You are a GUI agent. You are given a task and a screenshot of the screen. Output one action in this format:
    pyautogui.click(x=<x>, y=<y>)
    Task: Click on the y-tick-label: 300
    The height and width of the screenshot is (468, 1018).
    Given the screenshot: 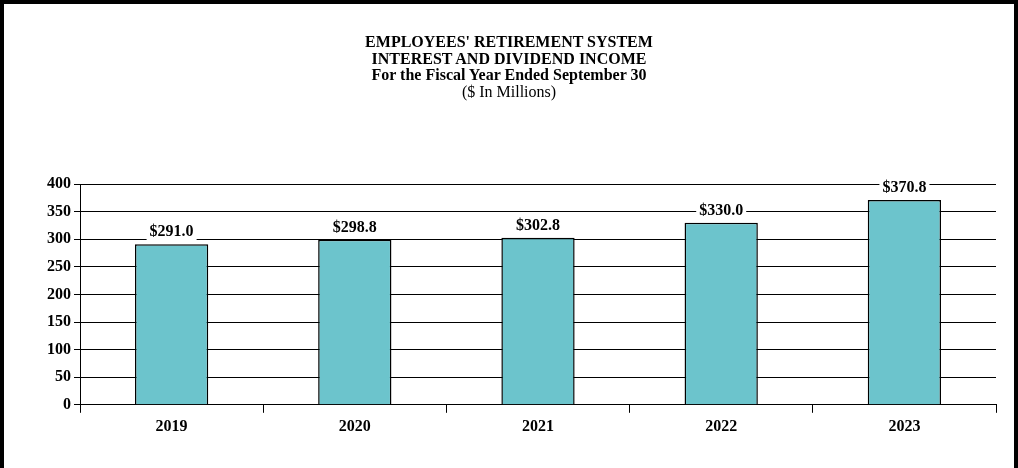 What is the action you would take?
    pyautogui.click(x=59, y=238)
    